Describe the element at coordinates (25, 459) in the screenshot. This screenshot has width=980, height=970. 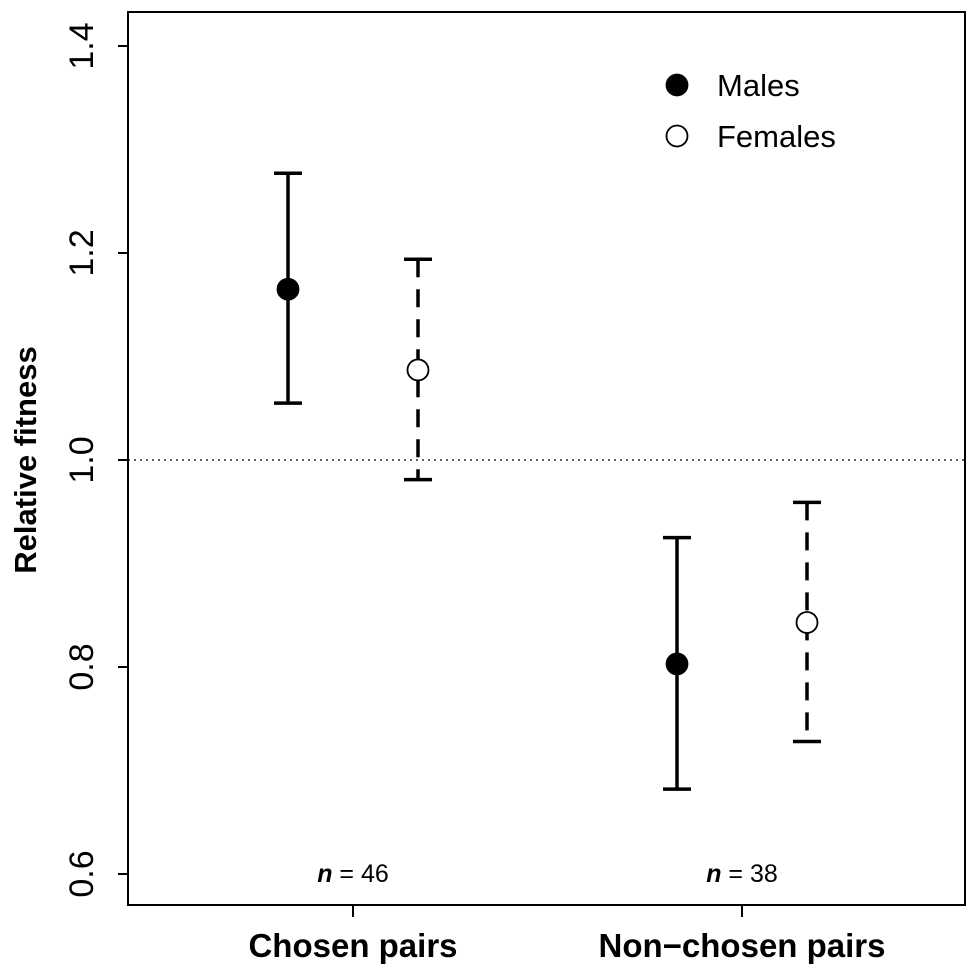
I see `y-axis-label: Relative fitness` at that location.